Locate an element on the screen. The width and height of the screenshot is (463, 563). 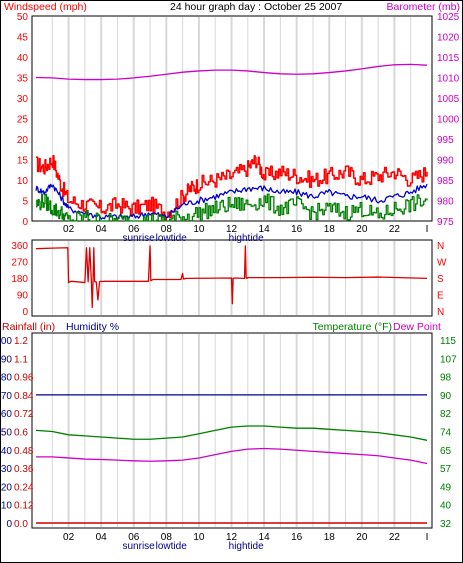
top-x-tick-label: 18 is located at coordinates (330, 229).